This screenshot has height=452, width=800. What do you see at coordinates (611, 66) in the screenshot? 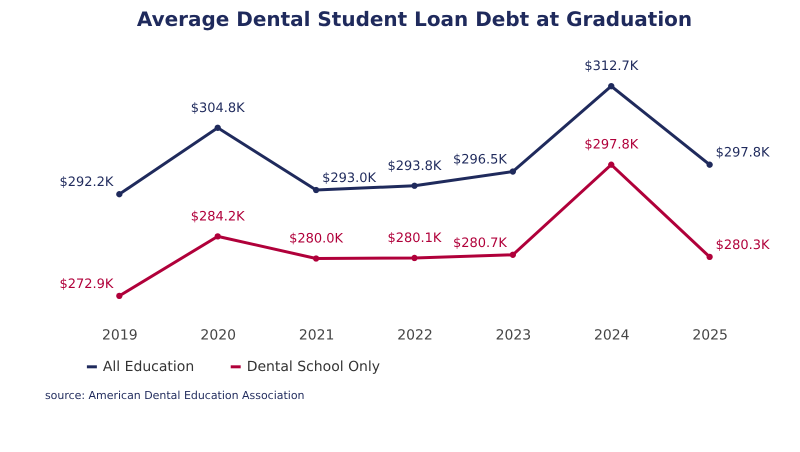
I see `data-label: $312.7K` at bounding box center [611, 66].